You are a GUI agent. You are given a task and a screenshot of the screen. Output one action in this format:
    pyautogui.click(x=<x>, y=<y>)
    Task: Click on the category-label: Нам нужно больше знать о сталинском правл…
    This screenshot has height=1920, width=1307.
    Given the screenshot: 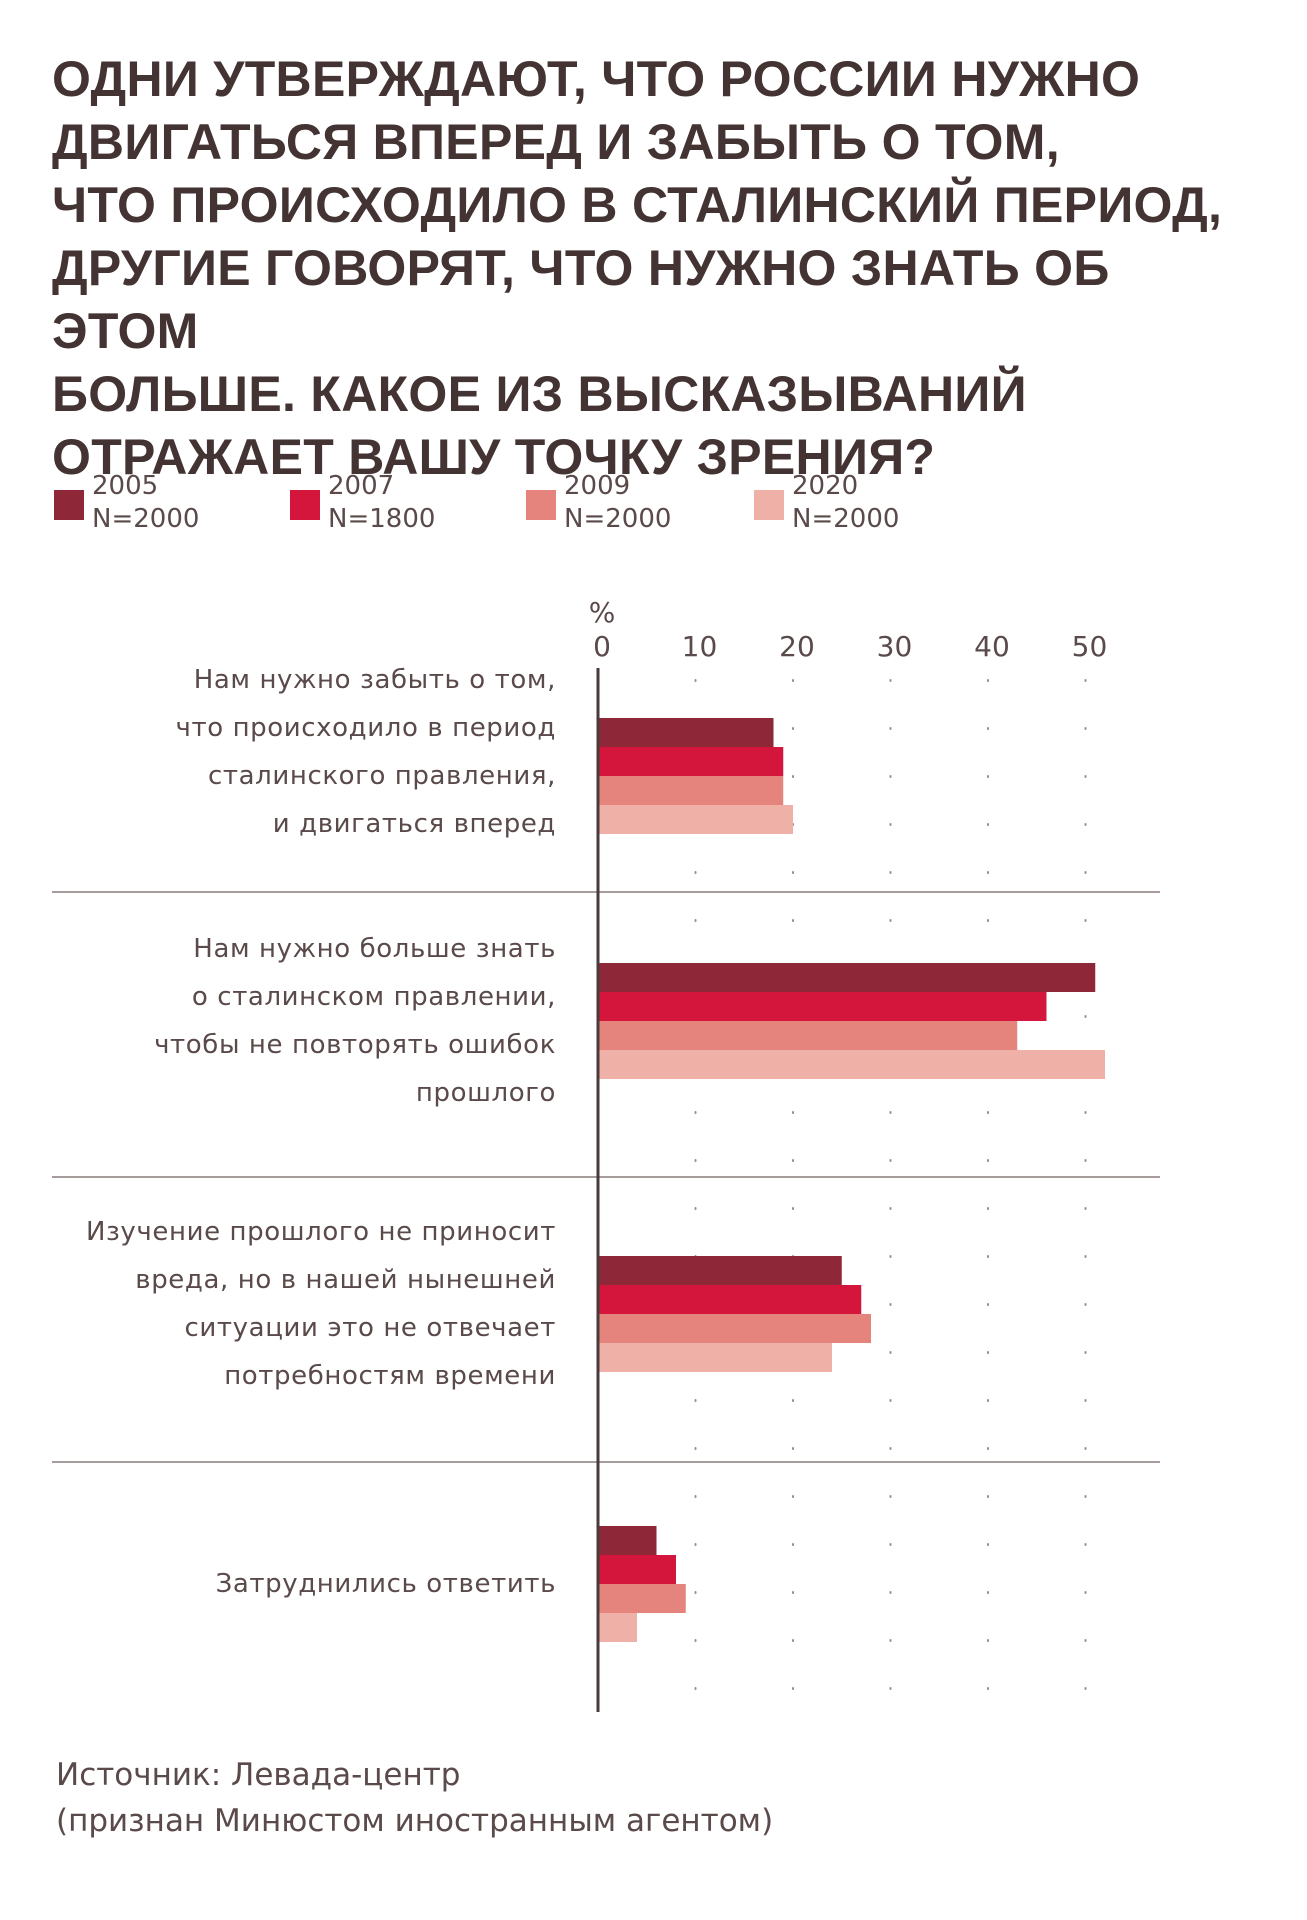 What is the action you would take?
    pyautogui.click(x=355, y=1021)
    